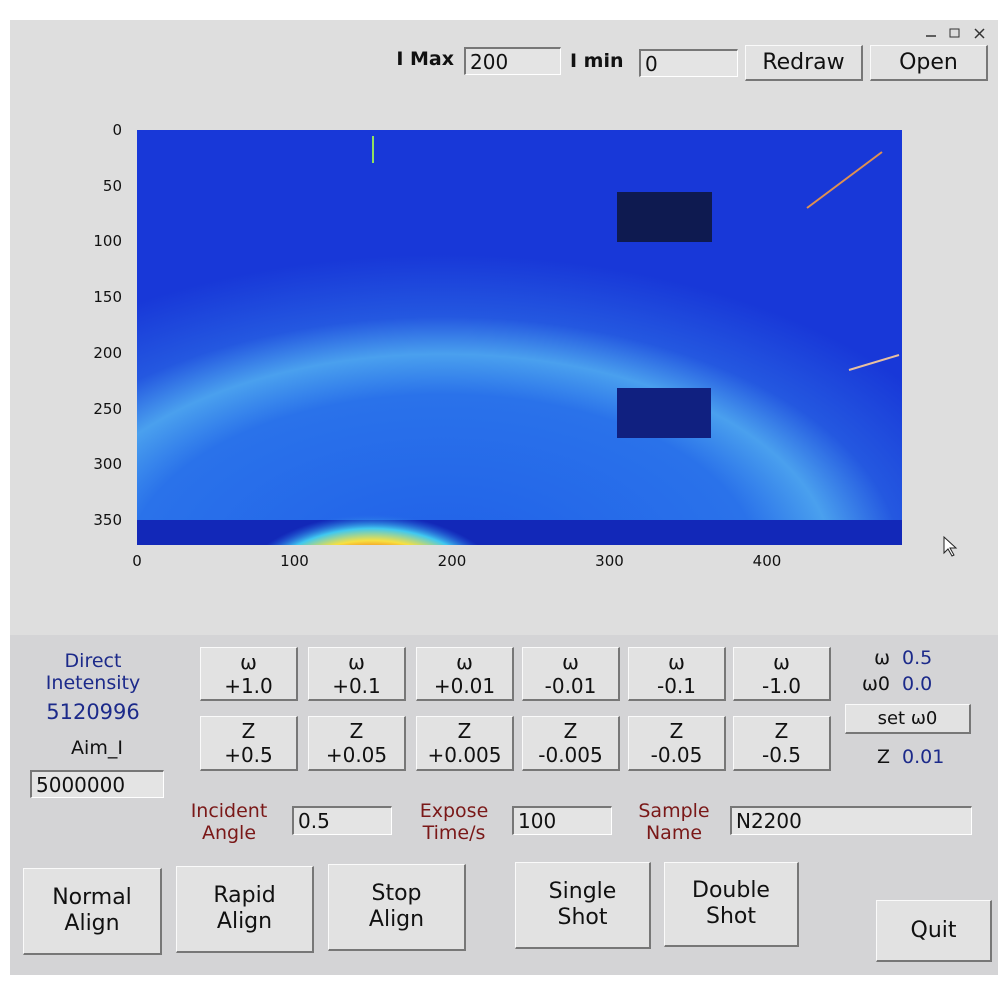  I want to click on cursor, so click(950, 546).